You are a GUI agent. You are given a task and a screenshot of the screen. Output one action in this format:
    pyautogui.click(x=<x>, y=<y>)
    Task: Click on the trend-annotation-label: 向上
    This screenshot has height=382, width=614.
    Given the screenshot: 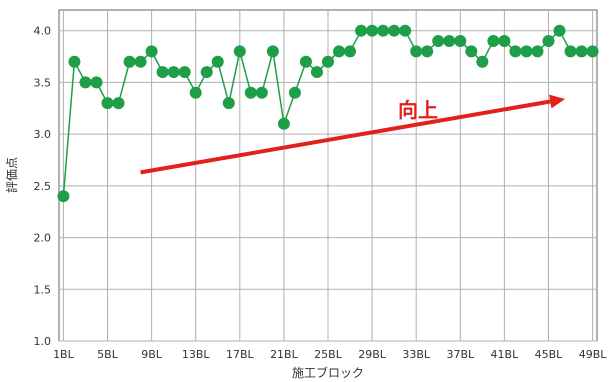 What is the action you would take?
    pyautogui.click(x=418, y=110)
    